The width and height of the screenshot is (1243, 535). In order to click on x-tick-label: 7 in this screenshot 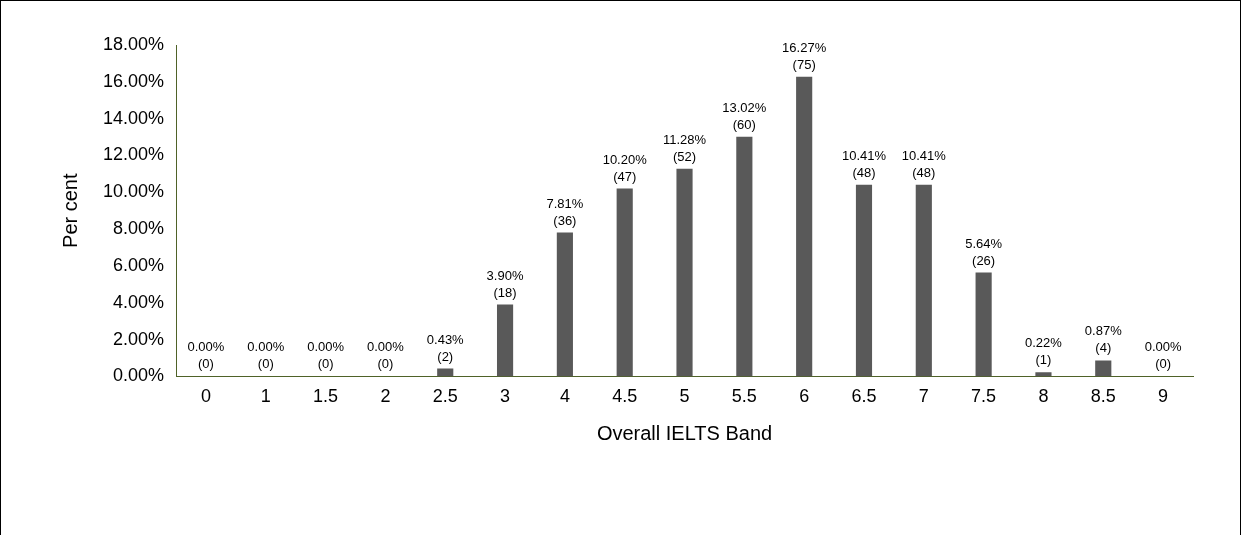, I will do `click(923, 396)`.